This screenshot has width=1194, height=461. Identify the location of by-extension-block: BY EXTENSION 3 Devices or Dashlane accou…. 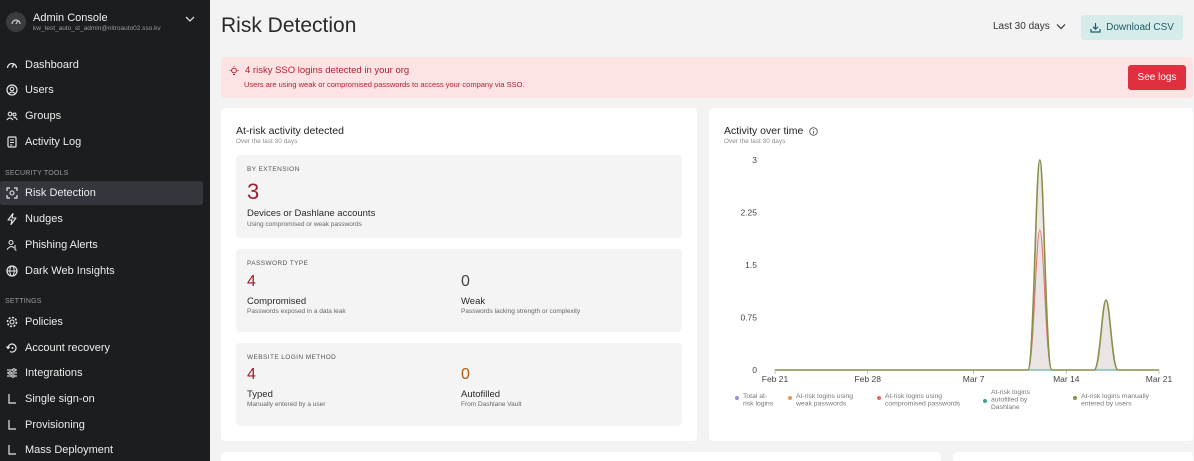
(459, 196).